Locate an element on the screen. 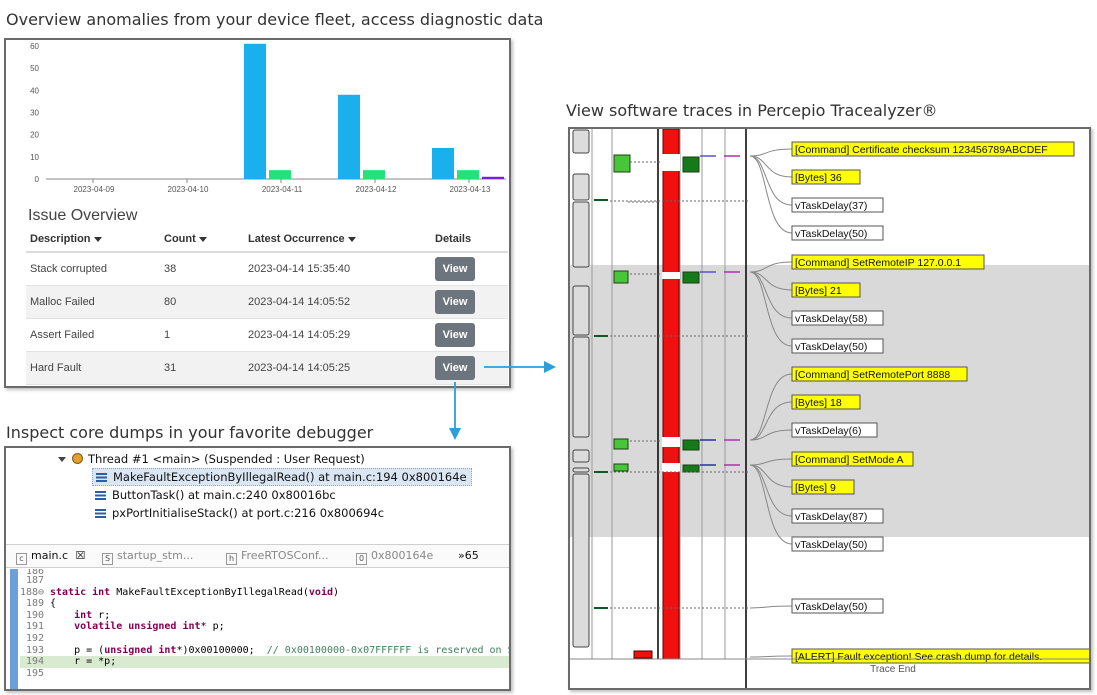 This screenshot has height=695, width=1097. trace-label-text: [Bytes] 18 is located at coordinates (818, 403).